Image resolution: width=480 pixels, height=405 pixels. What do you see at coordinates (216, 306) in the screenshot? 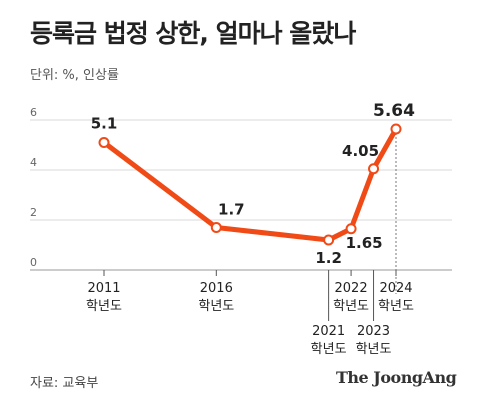
I see `x-tick-label-2016: 학년도` at bounding box center [216, 306].